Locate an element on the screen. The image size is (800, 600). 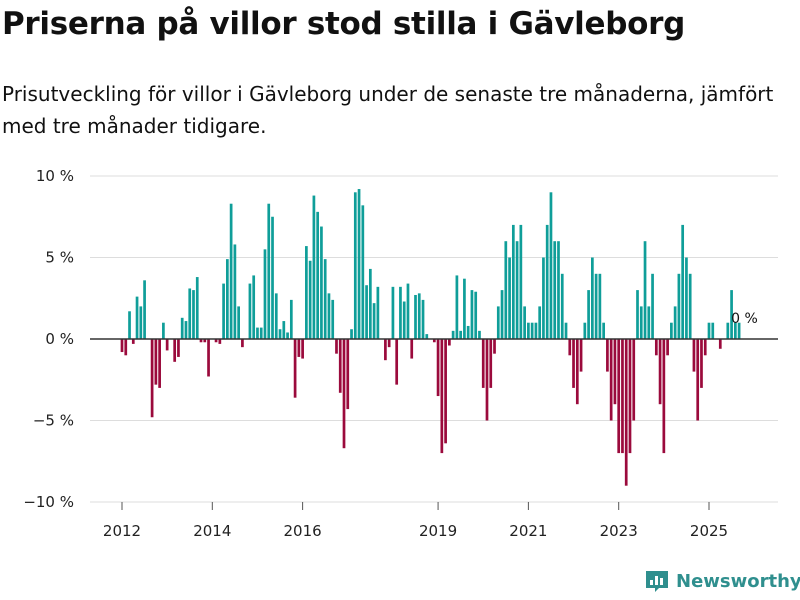
x-tick-label: 2023 is located at coordinates (619, 531).